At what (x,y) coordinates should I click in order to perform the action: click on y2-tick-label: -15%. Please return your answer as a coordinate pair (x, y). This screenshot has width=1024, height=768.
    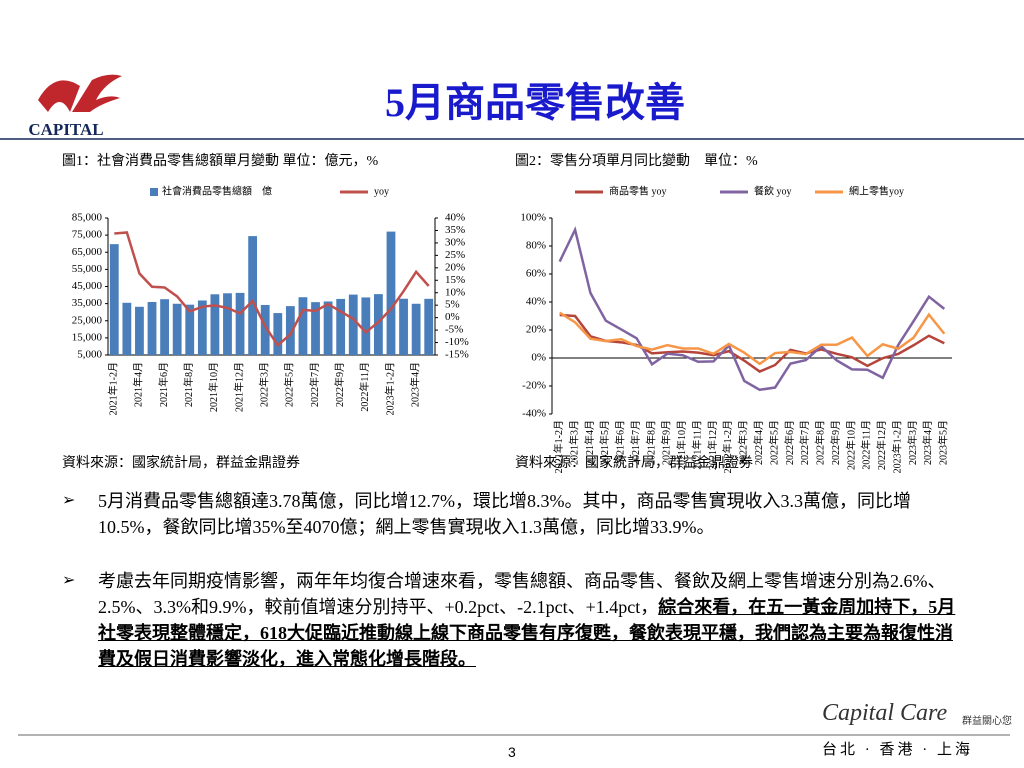
    Looking at the image, I should click on (457, 355).